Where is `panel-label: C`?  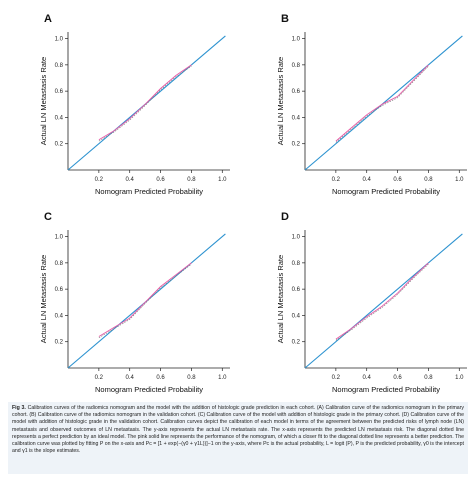
panel-label: C is located at coordinates (48, 217).